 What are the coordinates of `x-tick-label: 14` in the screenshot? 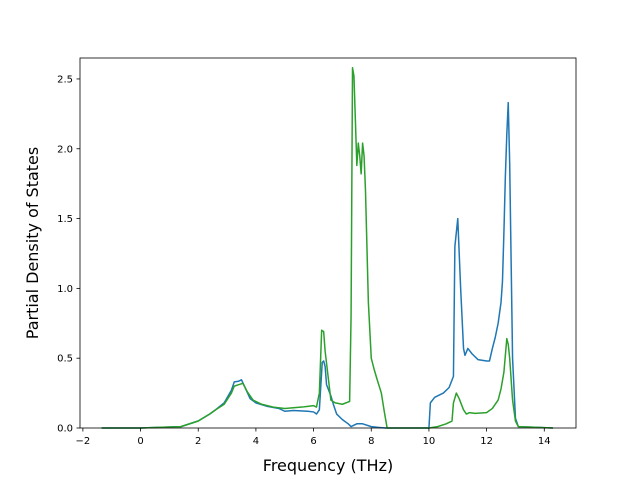 It's located at (544, 441).